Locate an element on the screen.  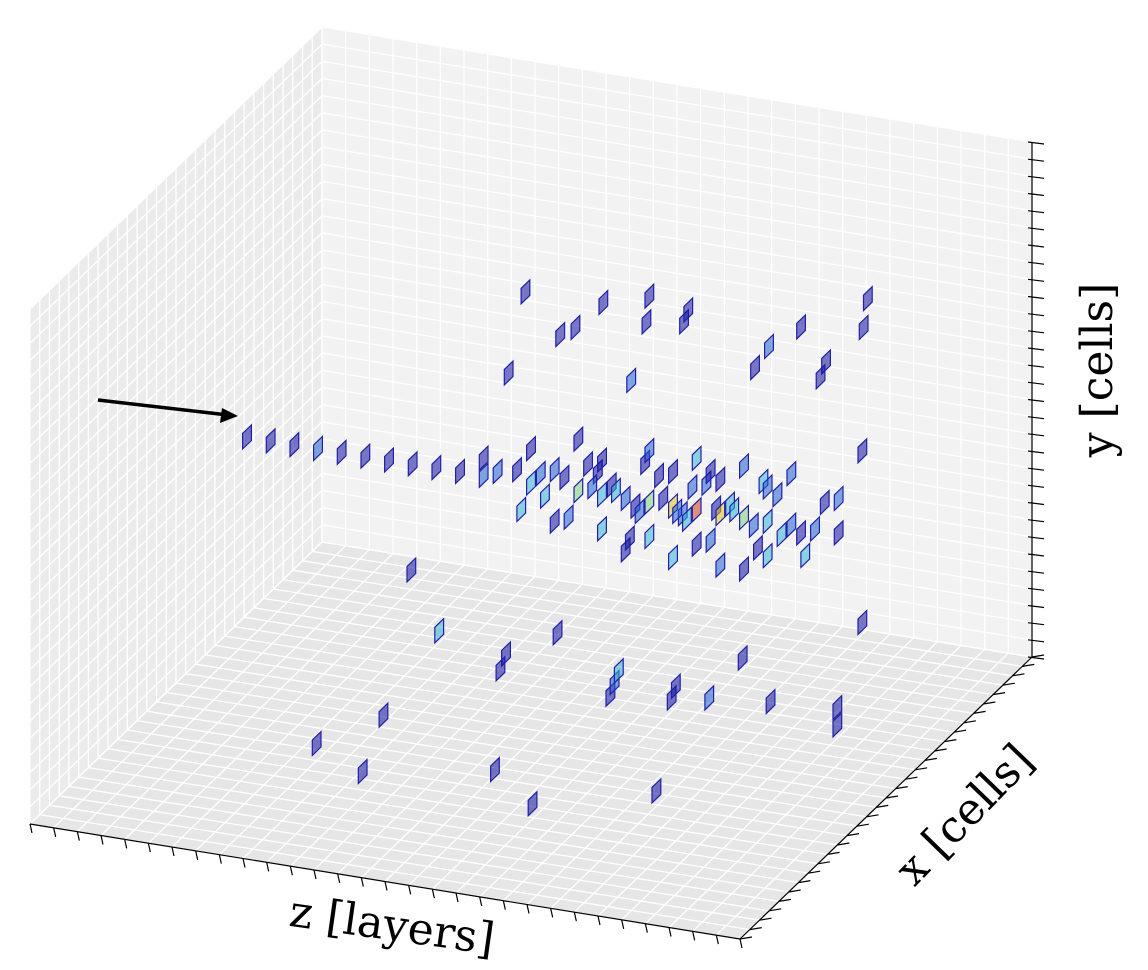
beam-arrow-shaft is located at coordinates (163, 407).